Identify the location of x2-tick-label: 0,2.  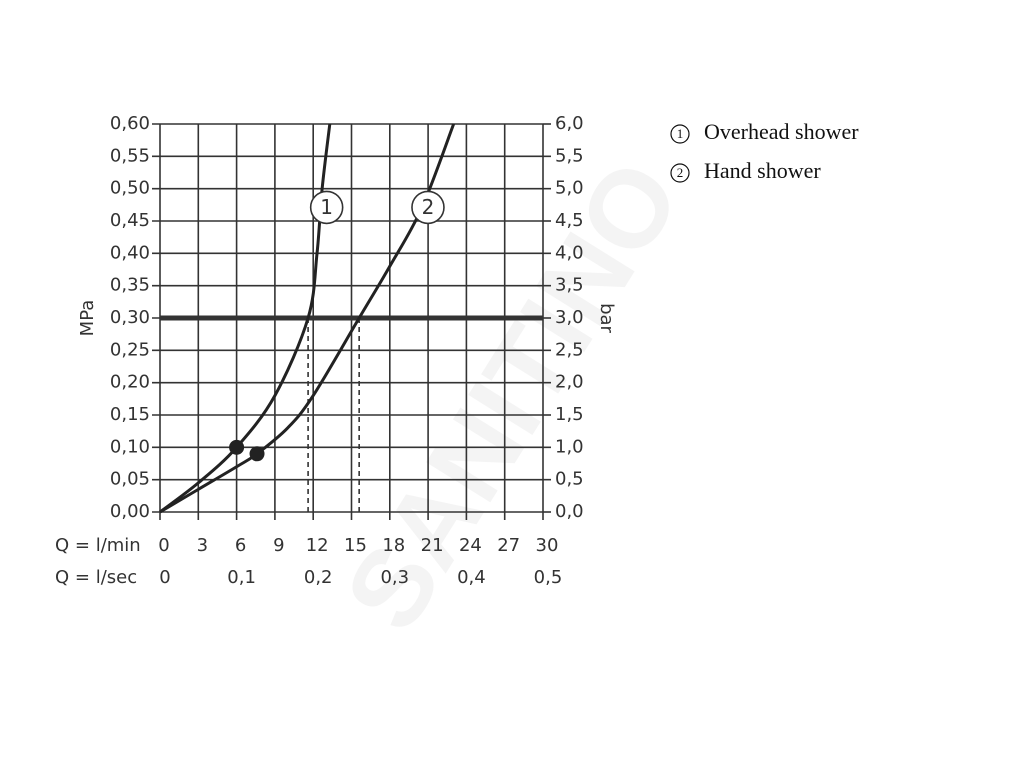
(318, 577).